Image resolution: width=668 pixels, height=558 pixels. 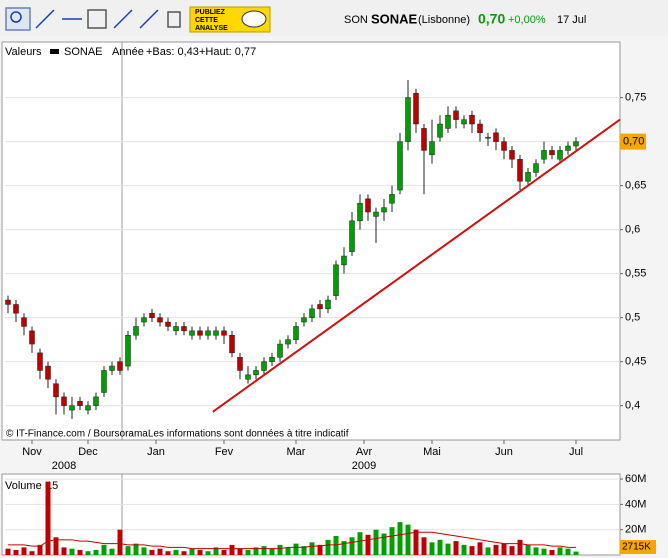 I want to click on legend-period: Année, so click(x=128, y=52).